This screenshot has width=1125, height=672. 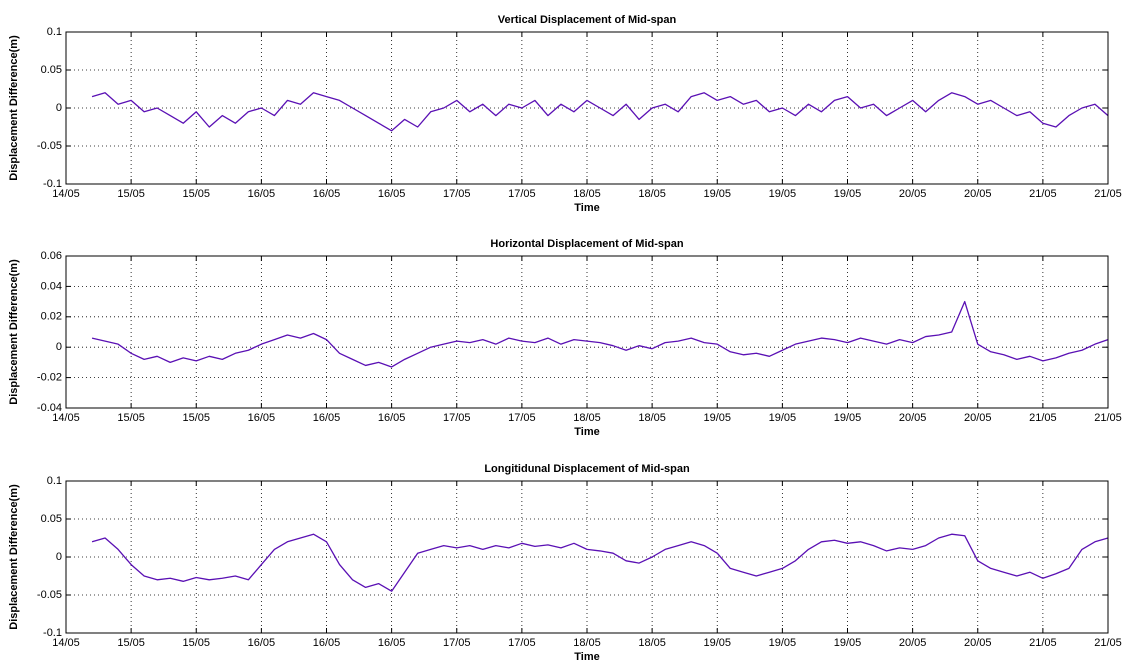 What do you see at coordinates (49, 378) in the screenshot?
I see `y-tick-label: -0.02` at bounding box center [49, 378].